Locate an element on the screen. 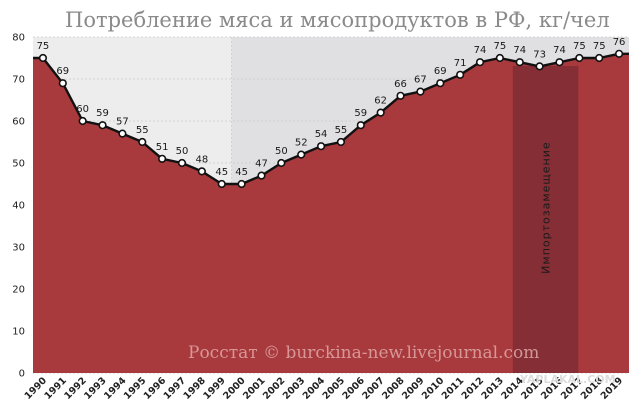 The width and height of the screenshot is (640, 411). data-label: 71 is located at coordinates (460, 63).